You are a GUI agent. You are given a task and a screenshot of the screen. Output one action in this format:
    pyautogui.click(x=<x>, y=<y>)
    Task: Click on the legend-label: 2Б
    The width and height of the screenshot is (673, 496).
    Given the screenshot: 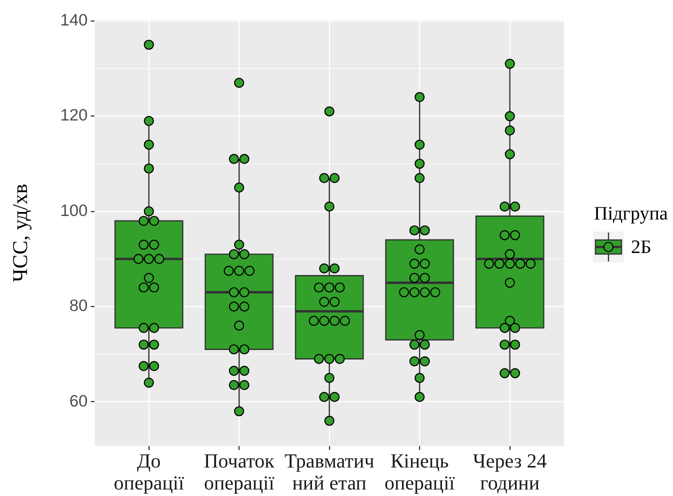 What is the action you would take?
    pyautogui.click(x=641, y=247)
    